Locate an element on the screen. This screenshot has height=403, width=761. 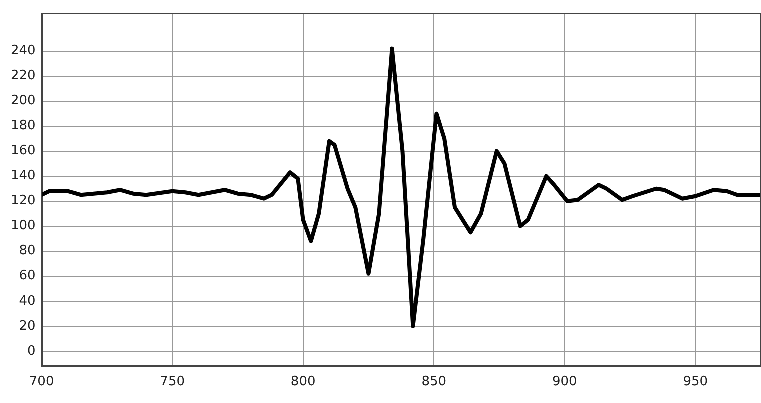
y-tick-label: 0 is located at coordinates (32, 351).